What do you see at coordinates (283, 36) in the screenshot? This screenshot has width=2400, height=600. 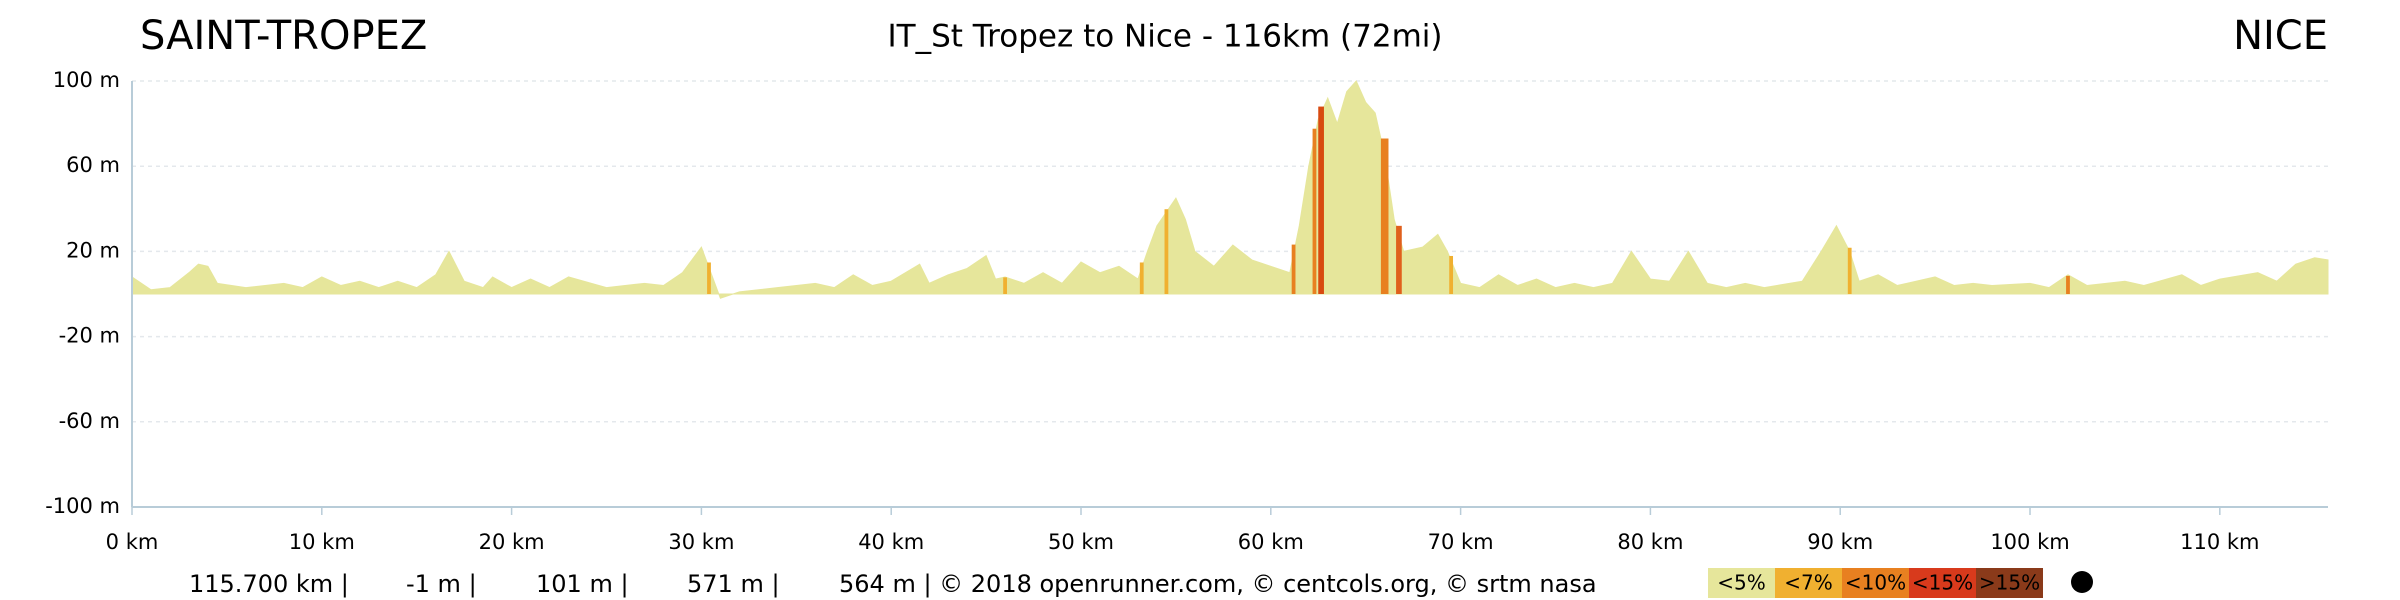 I see `start-label: SAINT-TROPEZ` at bounding box center [283, 36].